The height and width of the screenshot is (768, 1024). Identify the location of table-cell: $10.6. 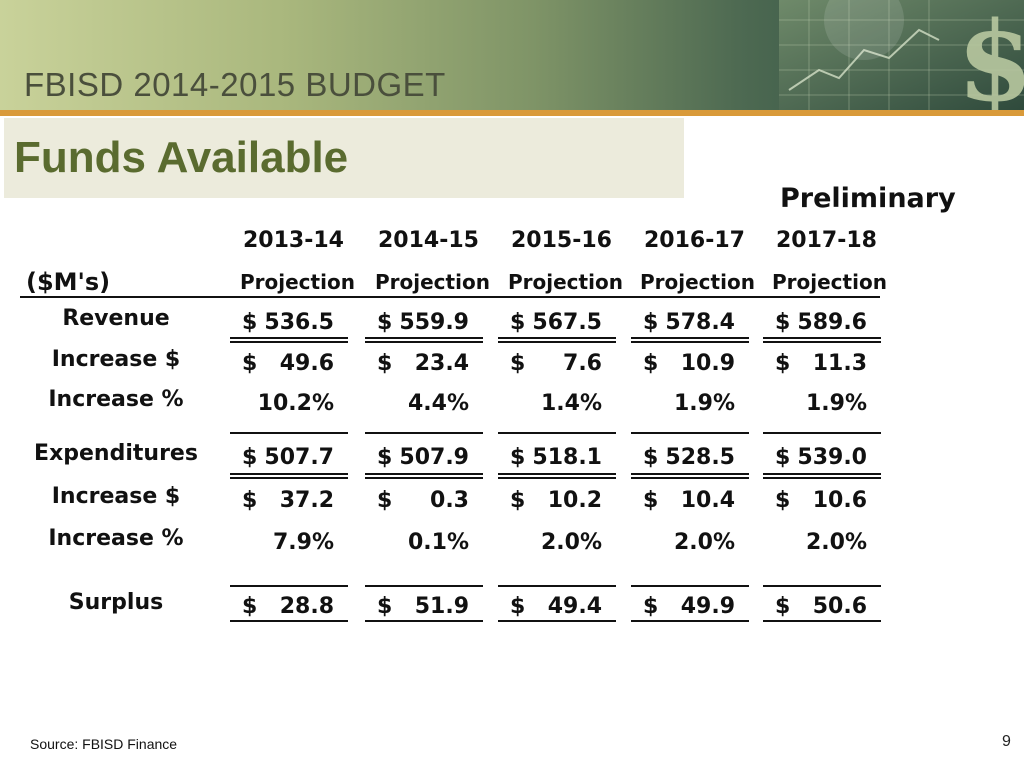
(822, 502).